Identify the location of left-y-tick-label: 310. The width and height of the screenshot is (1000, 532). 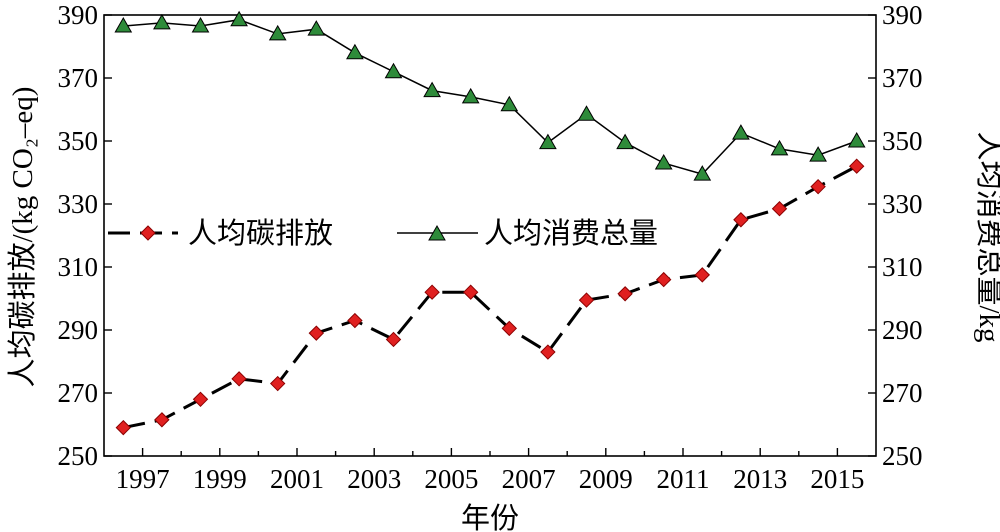
(78, 267).